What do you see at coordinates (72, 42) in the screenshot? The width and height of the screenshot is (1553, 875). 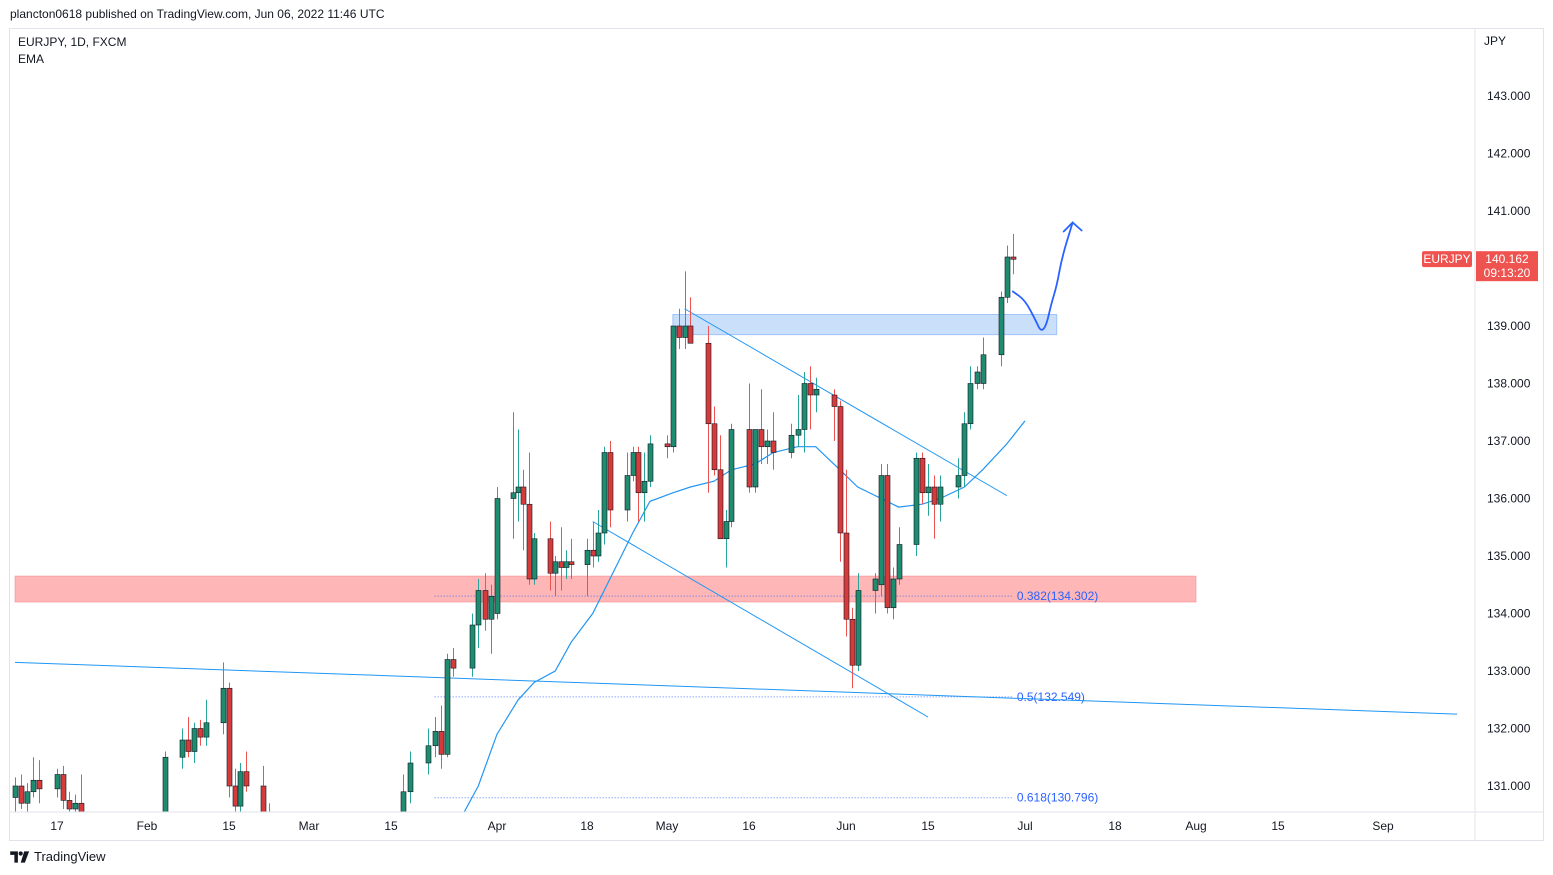 I see `symbol-legend: EURJPY, 1D, FXCM` at bounding box center [72, 42].